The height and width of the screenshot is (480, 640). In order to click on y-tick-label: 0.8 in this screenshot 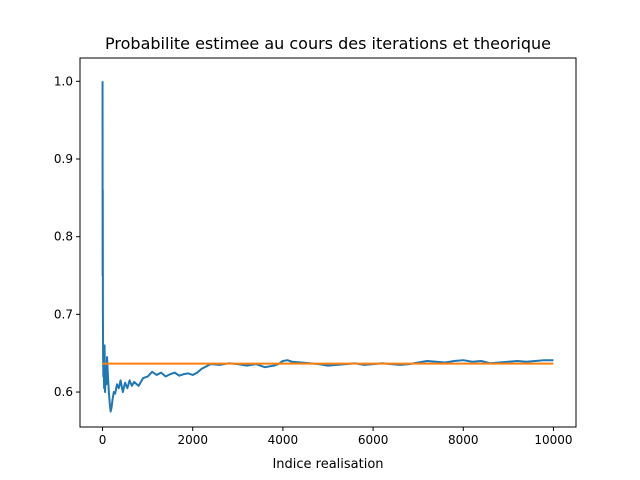, I will do `click(63, 237)`.